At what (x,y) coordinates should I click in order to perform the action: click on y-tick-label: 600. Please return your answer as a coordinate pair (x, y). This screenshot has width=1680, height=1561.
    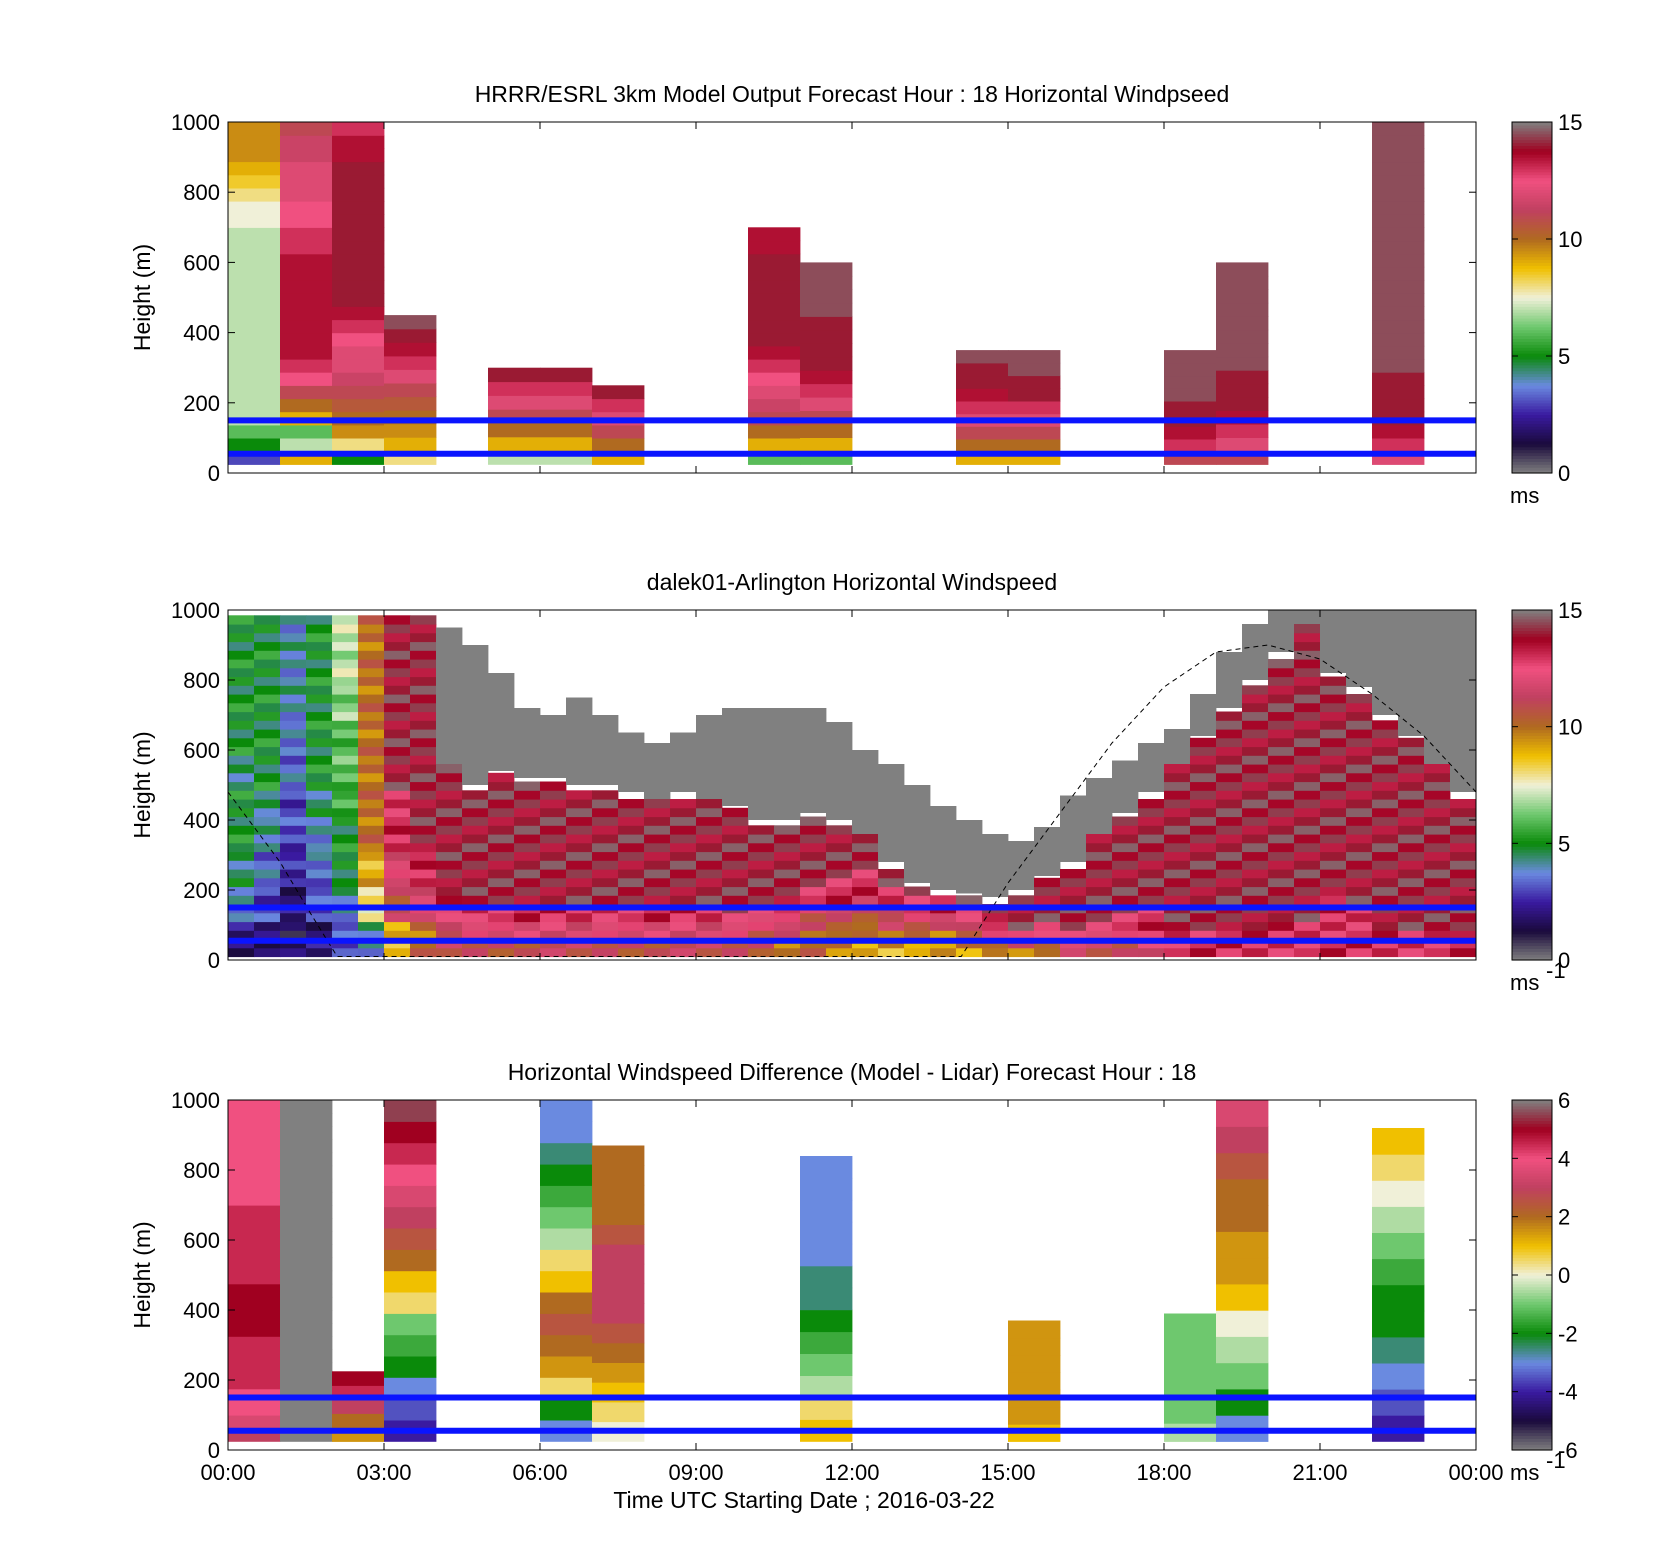
    Looking at the image, I should click on (201, 262).